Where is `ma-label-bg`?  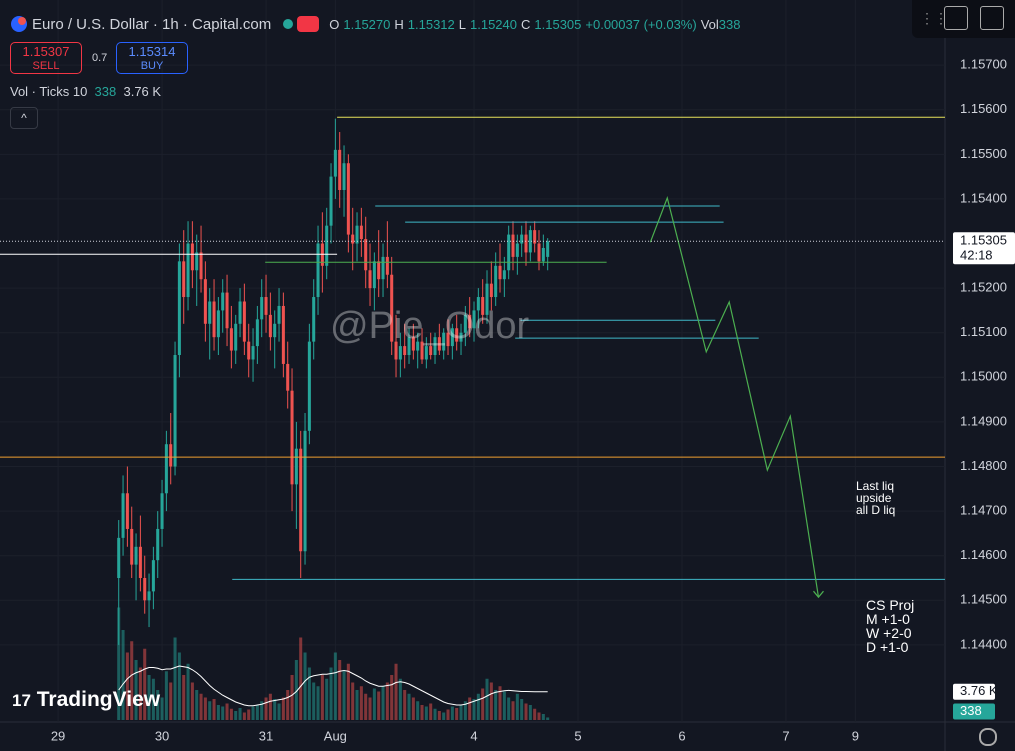 ma-label-bg is located at coordinates (974, 691).